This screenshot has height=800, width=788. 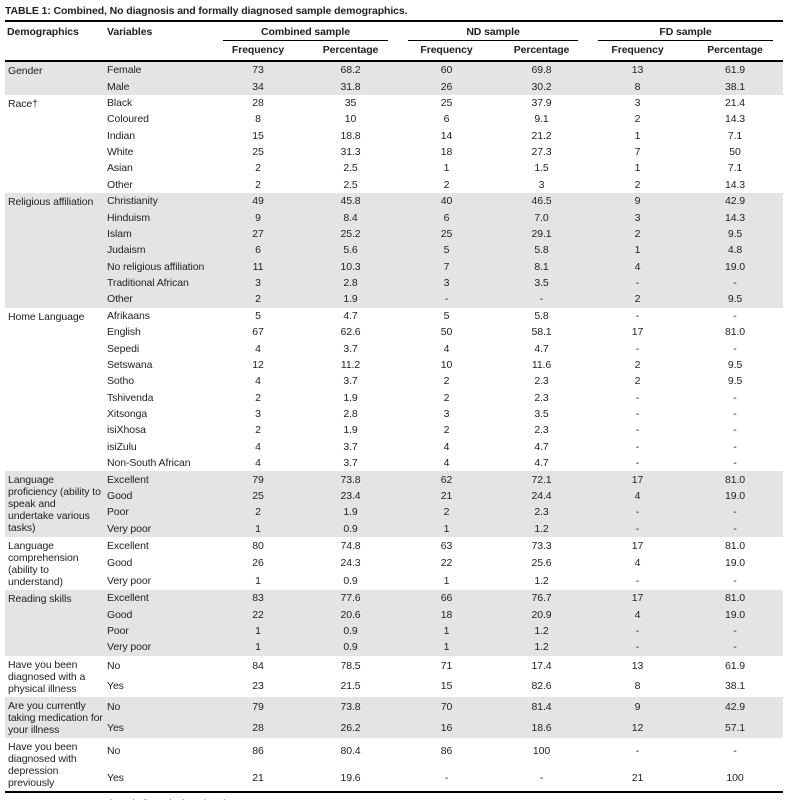 I want to click on nd-percentage-value: 17.4, so click(x=541, y=665).